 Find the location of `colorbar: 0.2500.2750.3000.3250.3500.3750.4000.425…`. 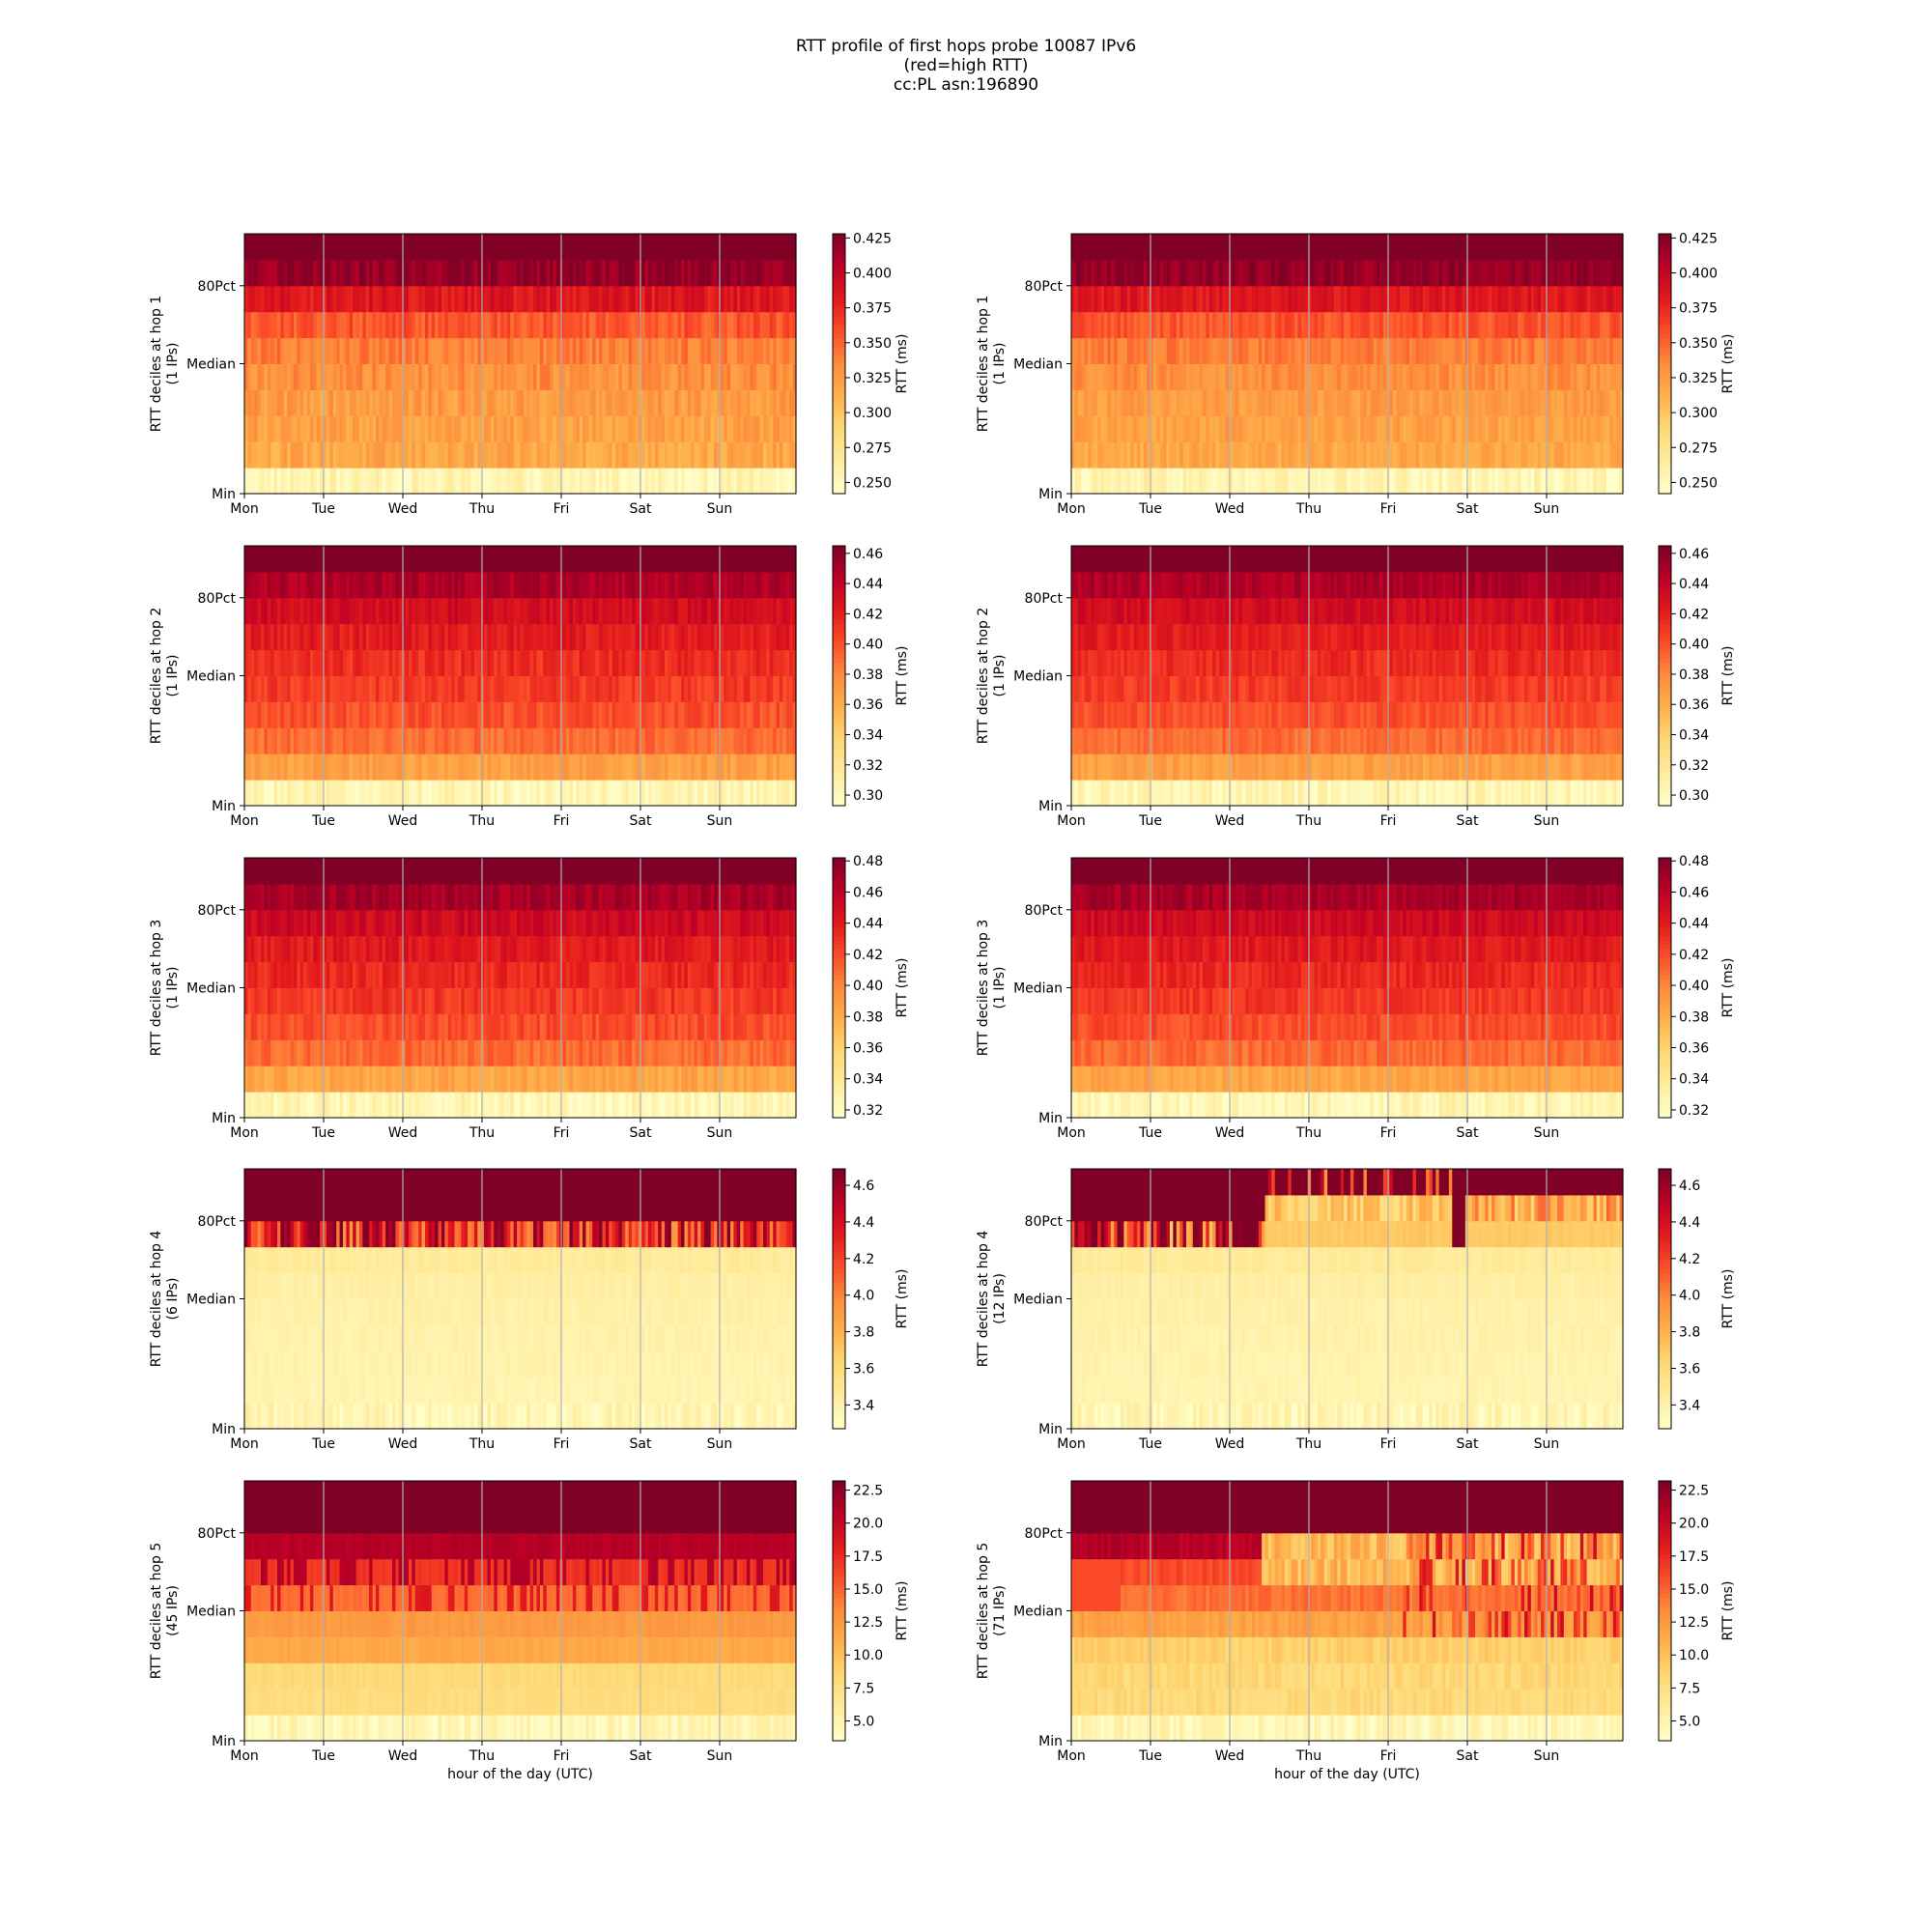

colorbar: 0.2500.2750.3000.3250.3500.3750.4000.425… is located at coordinates (871, 363).